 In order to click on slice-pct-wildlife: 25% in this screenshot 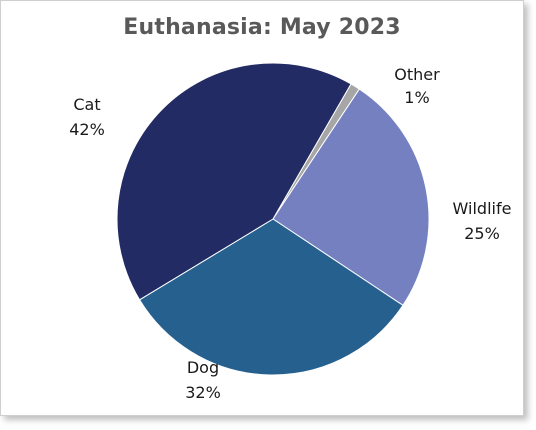, I will do `click(482, 233)`.